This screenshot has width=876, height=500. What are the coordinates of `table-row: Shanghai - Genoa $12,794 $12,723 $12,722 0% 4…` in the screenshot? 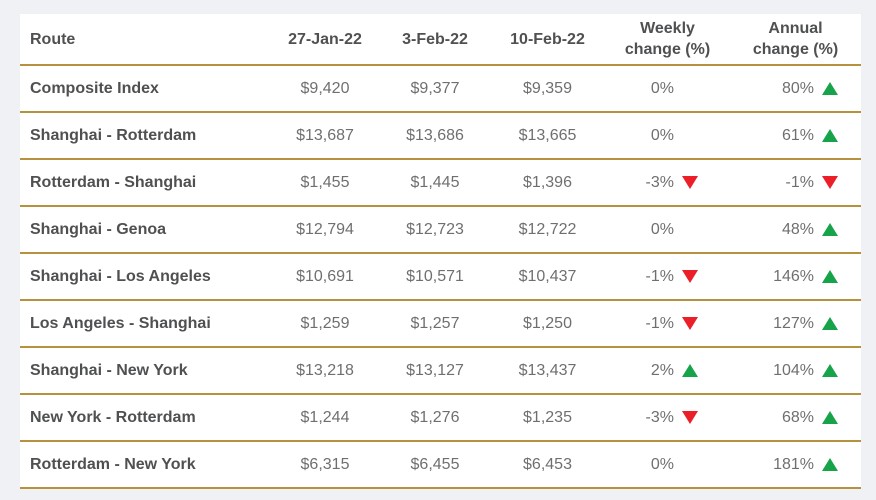 It's located at (440, 230).